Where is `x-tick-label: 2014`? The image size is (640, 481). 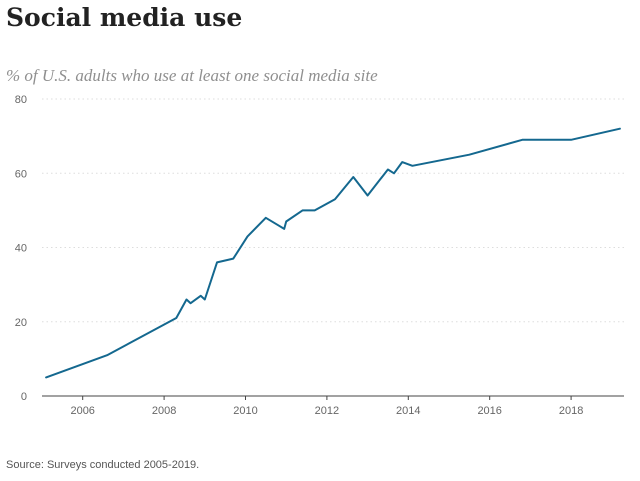 x-tick-label: 2014 is located at coordinates (408, 411).